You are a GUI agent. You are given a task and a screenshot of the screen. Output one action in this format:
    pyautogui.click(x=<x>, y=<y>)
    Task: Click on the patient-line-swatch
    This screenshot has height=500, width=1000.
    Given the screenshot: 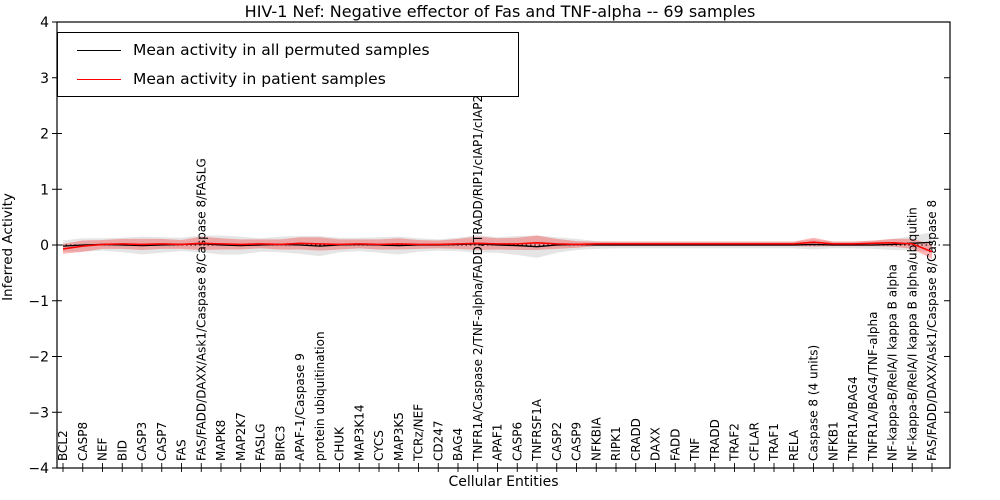 What is the action you would take?
    pyautogui.click(x=99, y=79)
    